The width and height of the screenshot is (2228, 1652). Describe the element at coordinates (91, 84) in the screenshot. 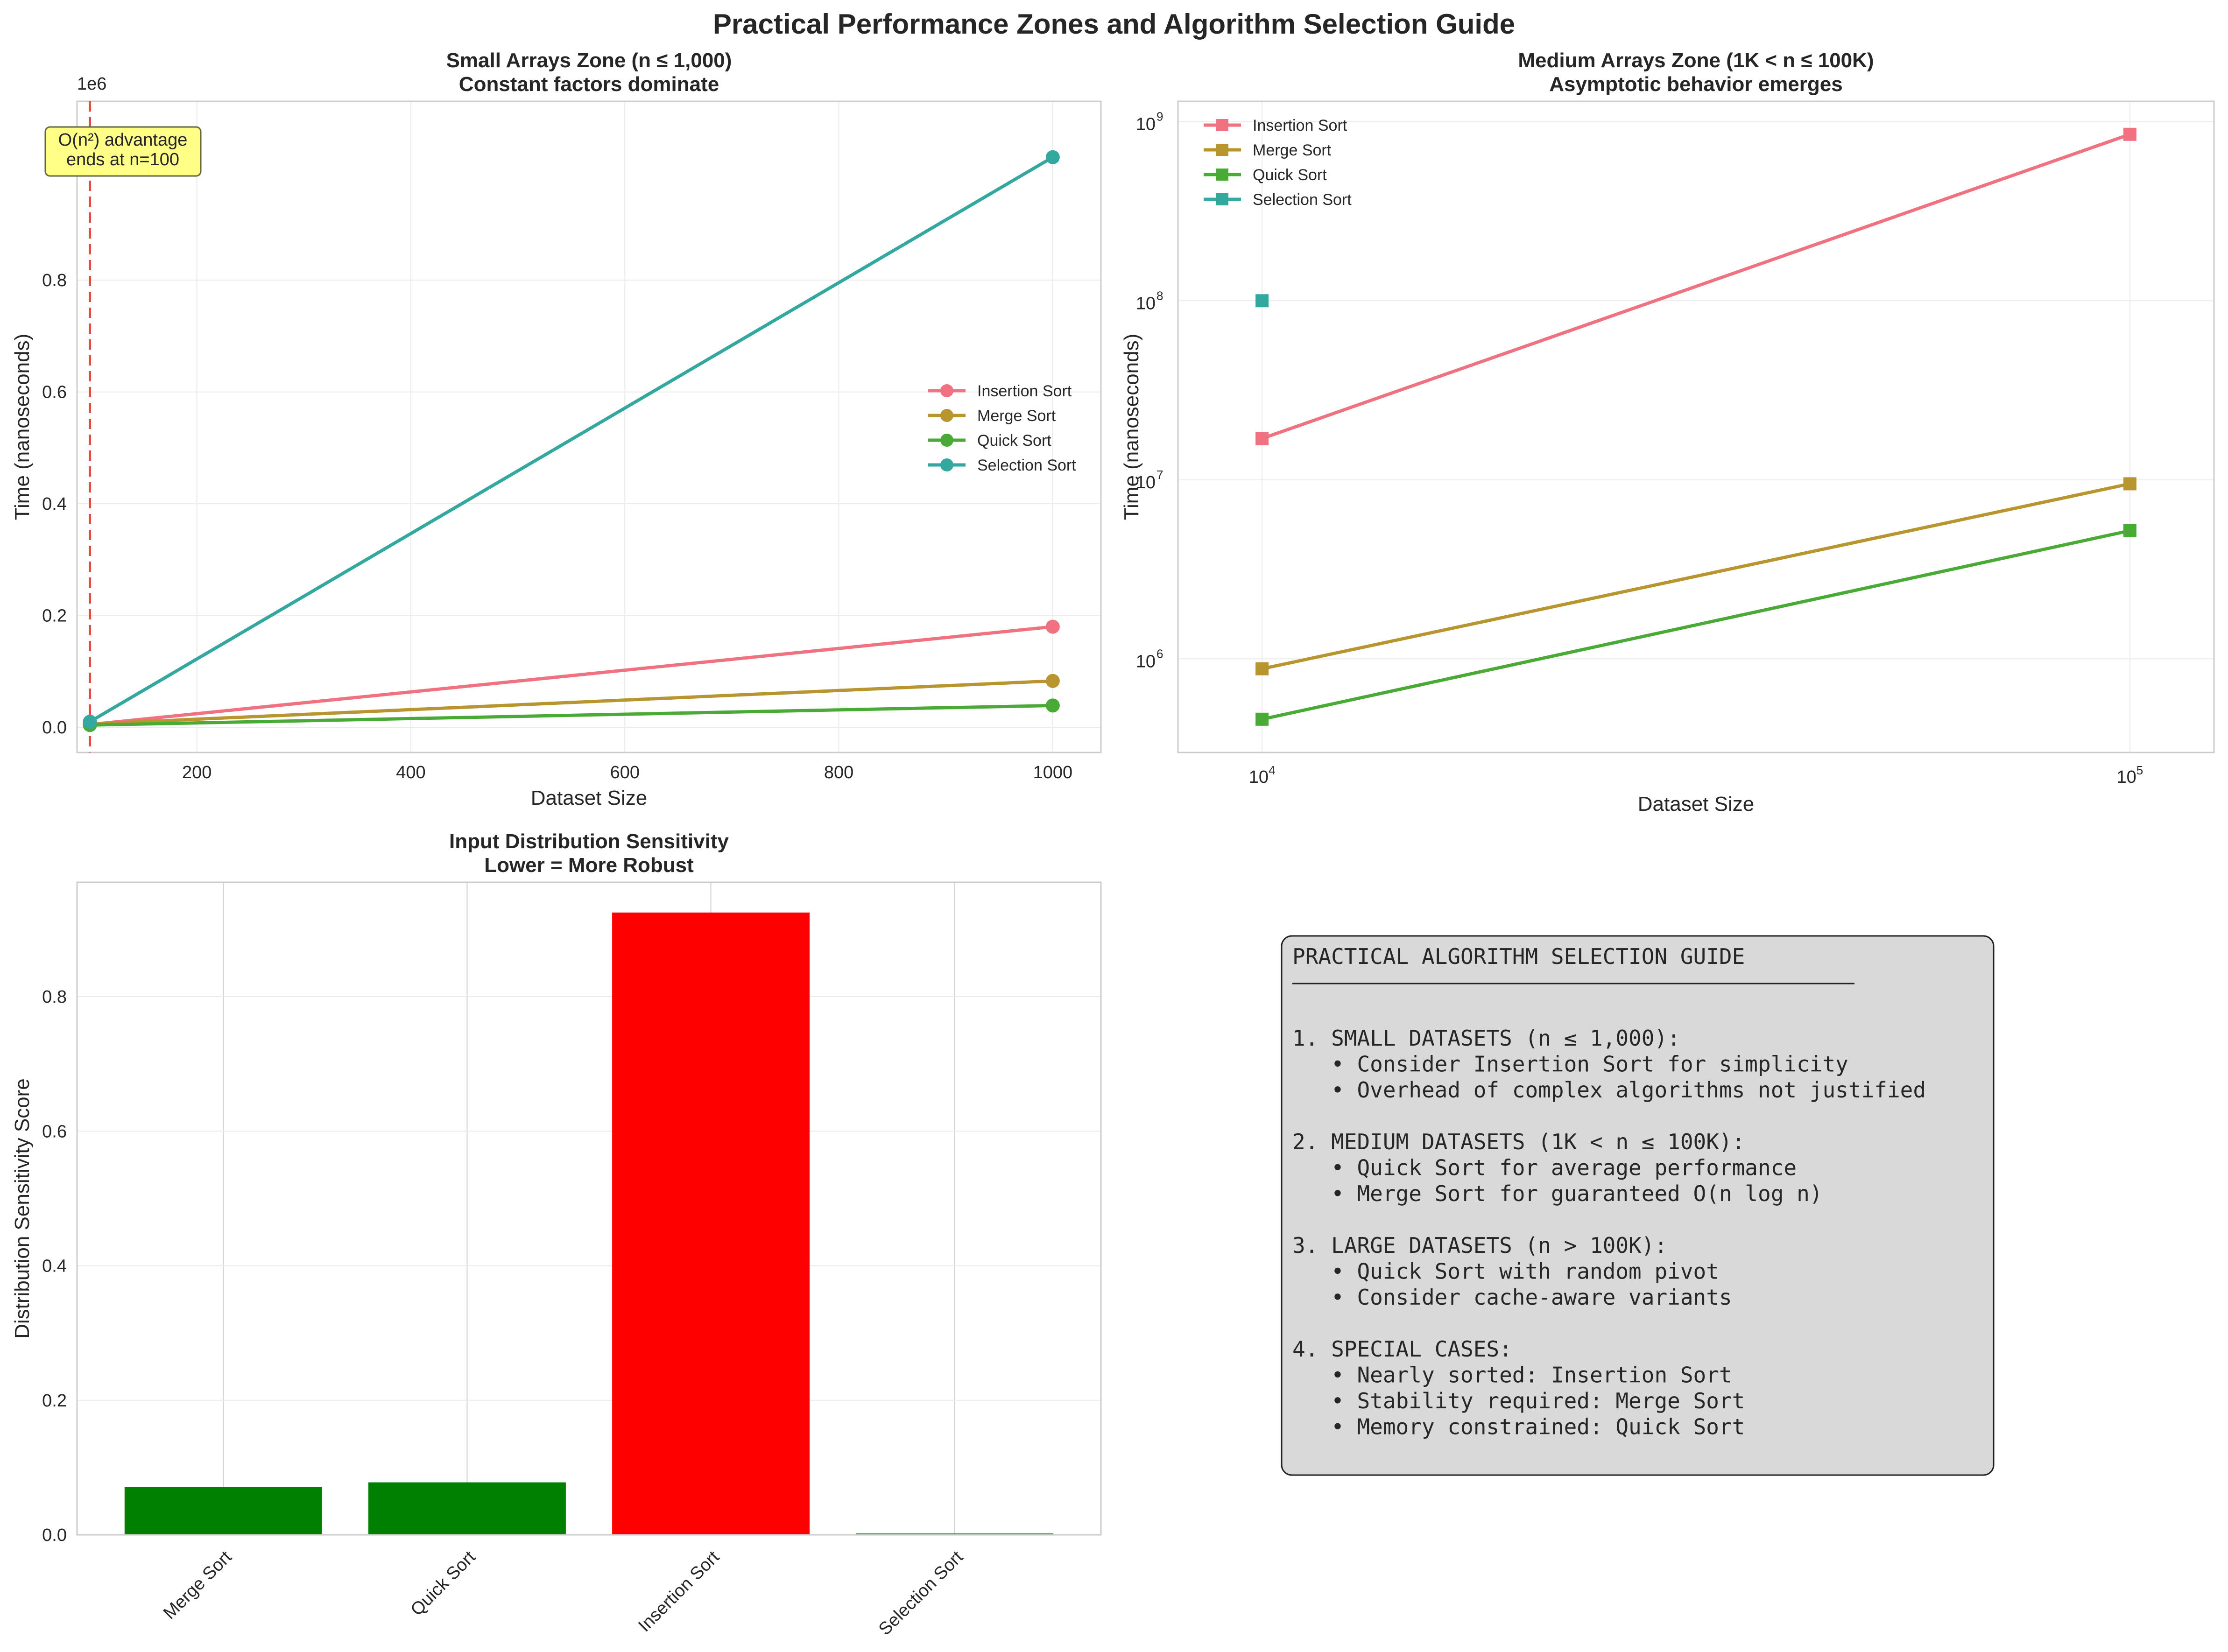

I see `y-offset-label: 1e6` at that location.